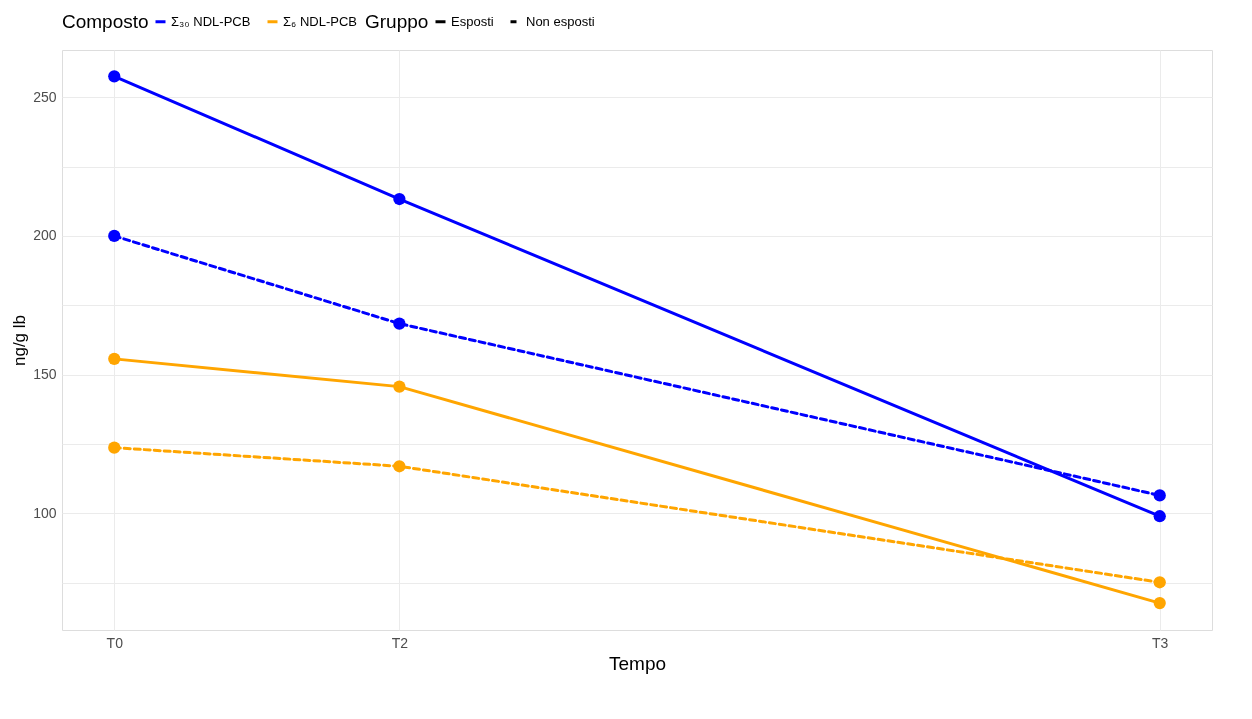  What do you see at coordinates (637, 663) in the screenshot?
I see `x-axis-title: Tempo` at bounding box center [637, 663].